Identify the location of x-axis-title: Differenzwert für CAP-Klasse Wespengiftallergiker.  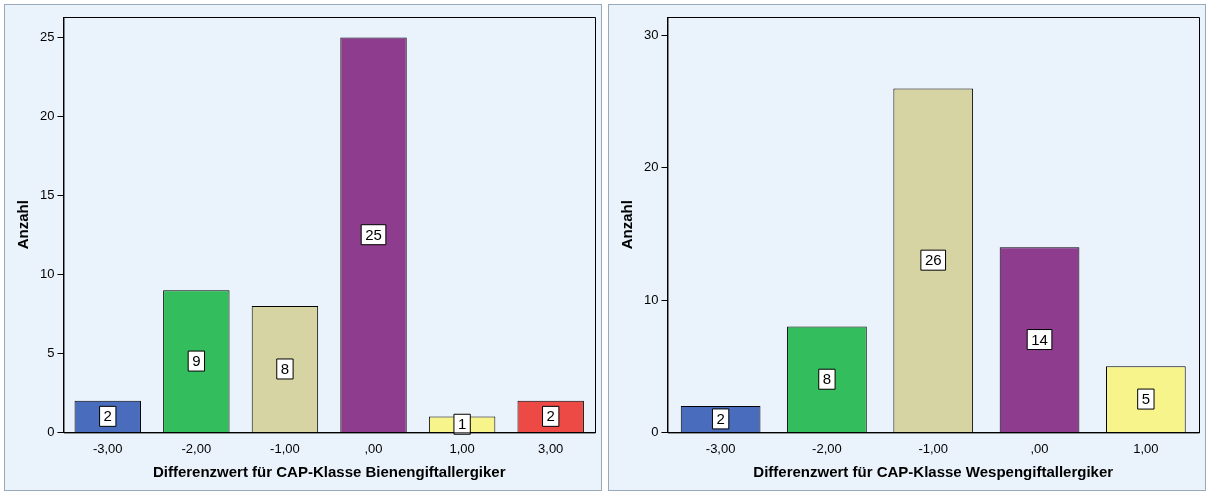
(933, 472).